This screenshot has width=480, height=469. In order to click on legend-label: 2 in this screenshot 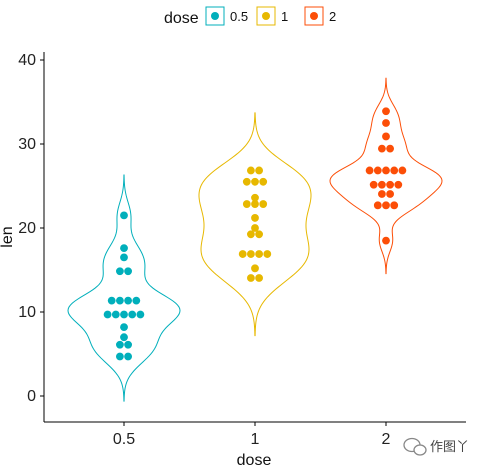, I will do `click(332, 16)`.